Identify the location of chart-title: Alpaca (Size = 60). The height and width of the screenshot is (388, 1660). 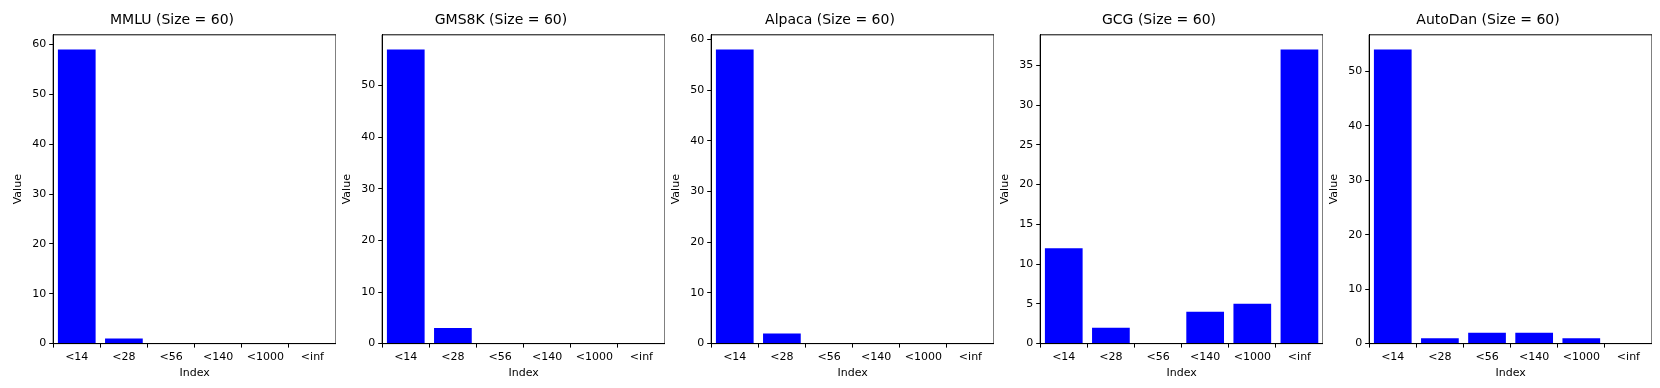
(830, 19).